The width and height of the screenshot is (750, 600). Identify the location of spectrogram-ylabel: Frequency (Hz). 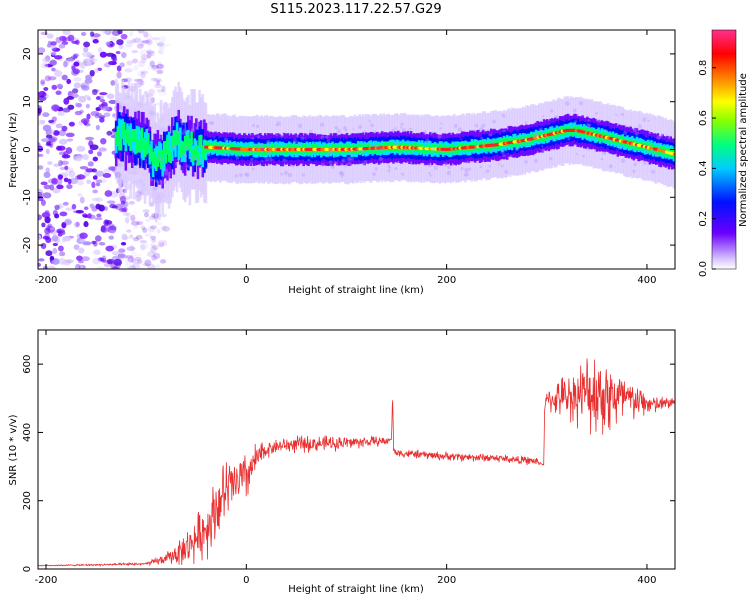
(13, 150).